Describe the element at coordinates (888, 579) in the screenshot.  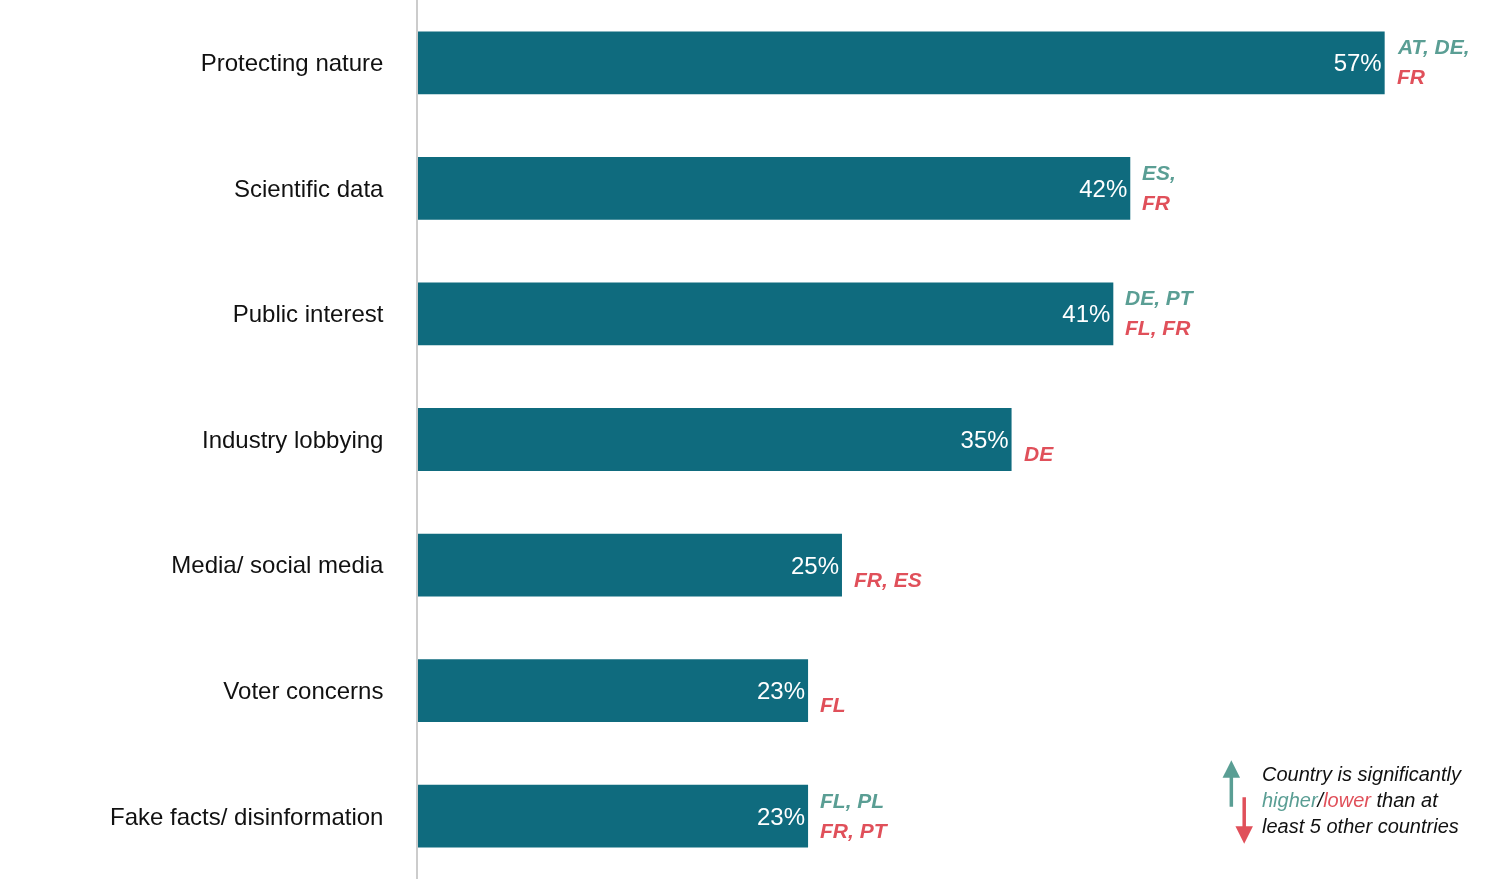
I see `annotation: FR, ES` at that location.